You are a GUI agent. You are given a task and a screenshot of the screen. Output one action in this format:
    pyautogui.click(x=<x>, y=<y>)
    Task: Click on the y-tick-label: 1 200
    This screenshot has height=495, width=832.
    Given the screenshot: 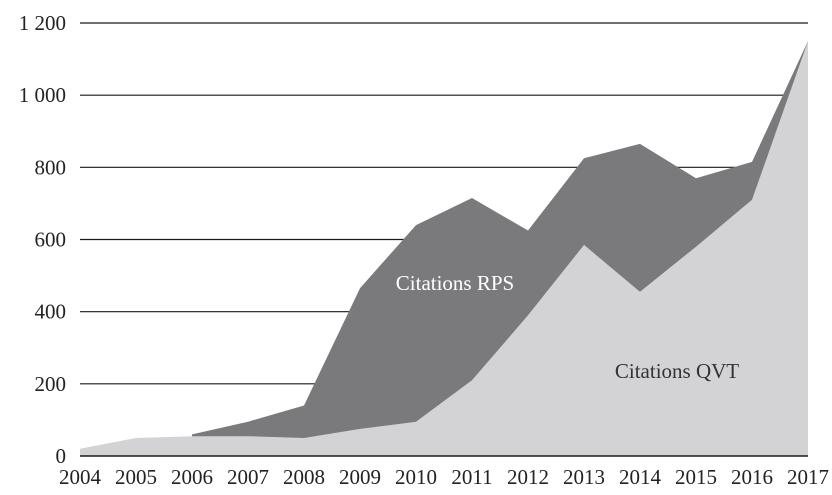 What is the action you would take?
    pyautogui.click(x=42, y=23)
    